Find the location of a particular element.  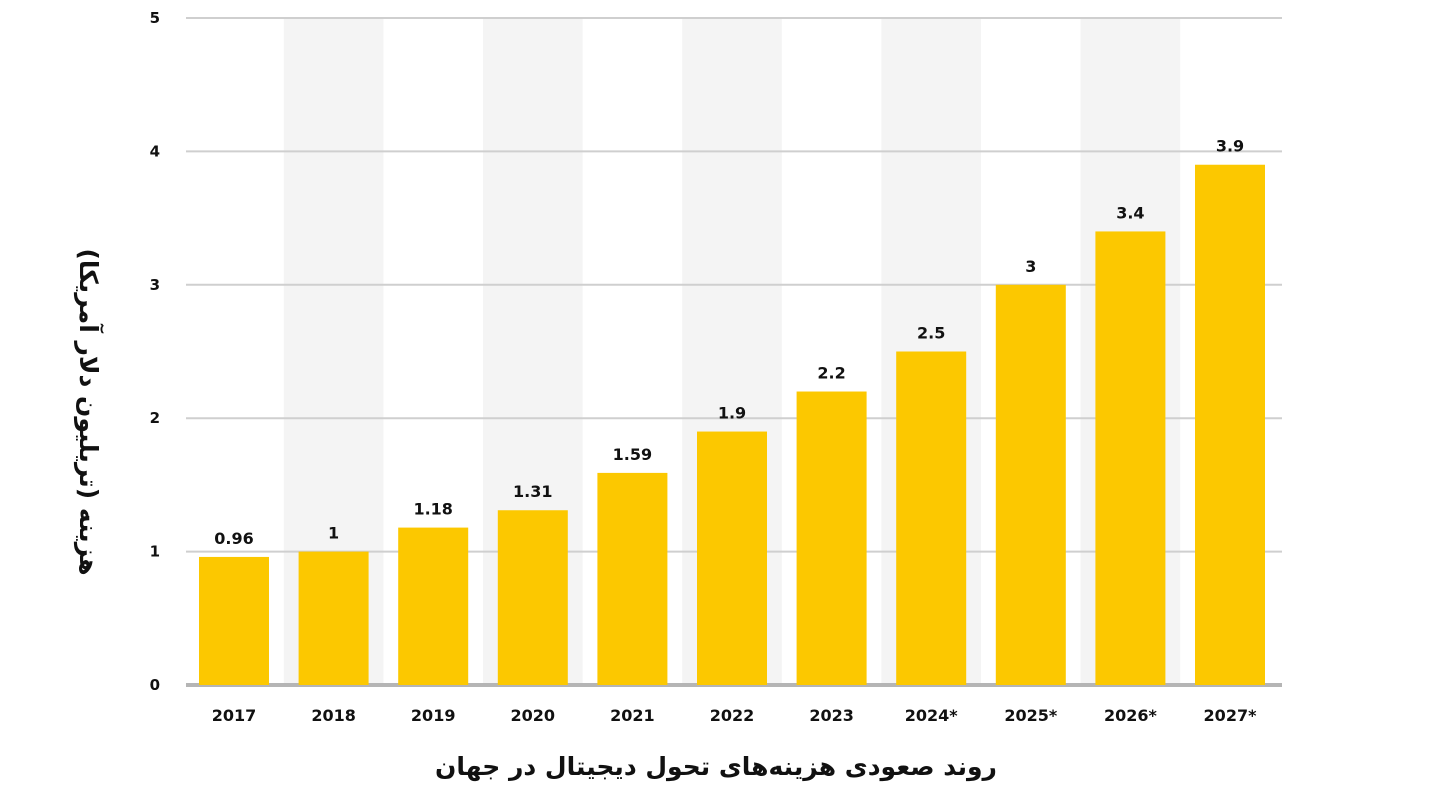

data-label: 3 is located at coordinates (1030, 266).